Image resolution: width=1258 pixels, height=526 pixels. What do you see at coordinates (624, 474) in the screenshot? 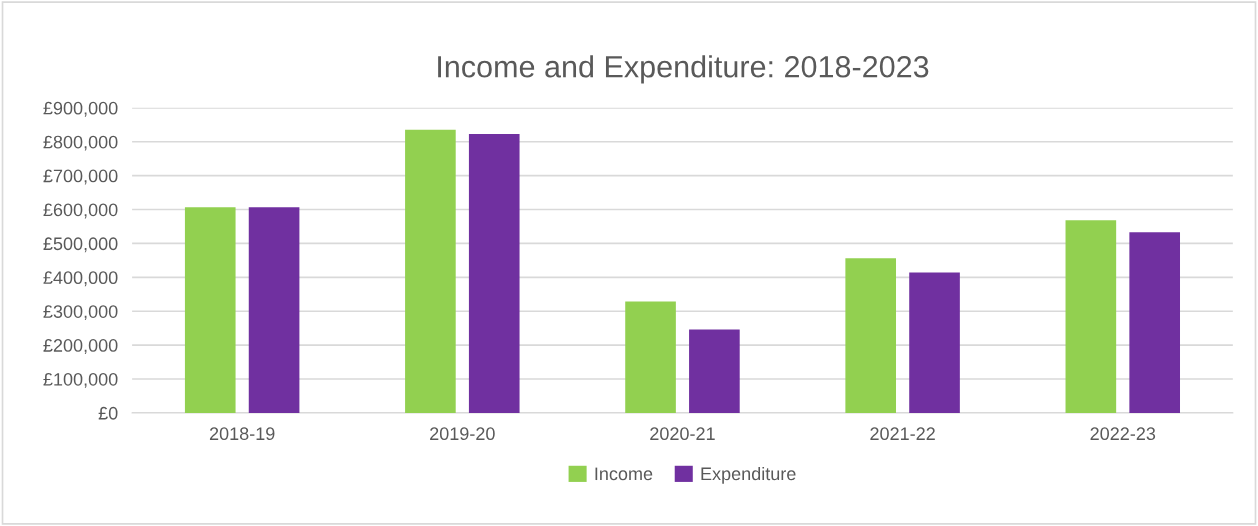
I see `legend-label: Income` at bounding box center [624, 474].